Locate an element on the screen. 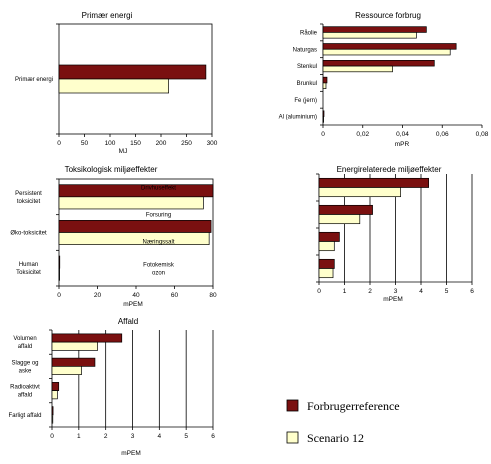 Image resolution: width=491 pixels, height=464 pixels. category-label: Radioaktivt affald is located at coordinates (25, 392).